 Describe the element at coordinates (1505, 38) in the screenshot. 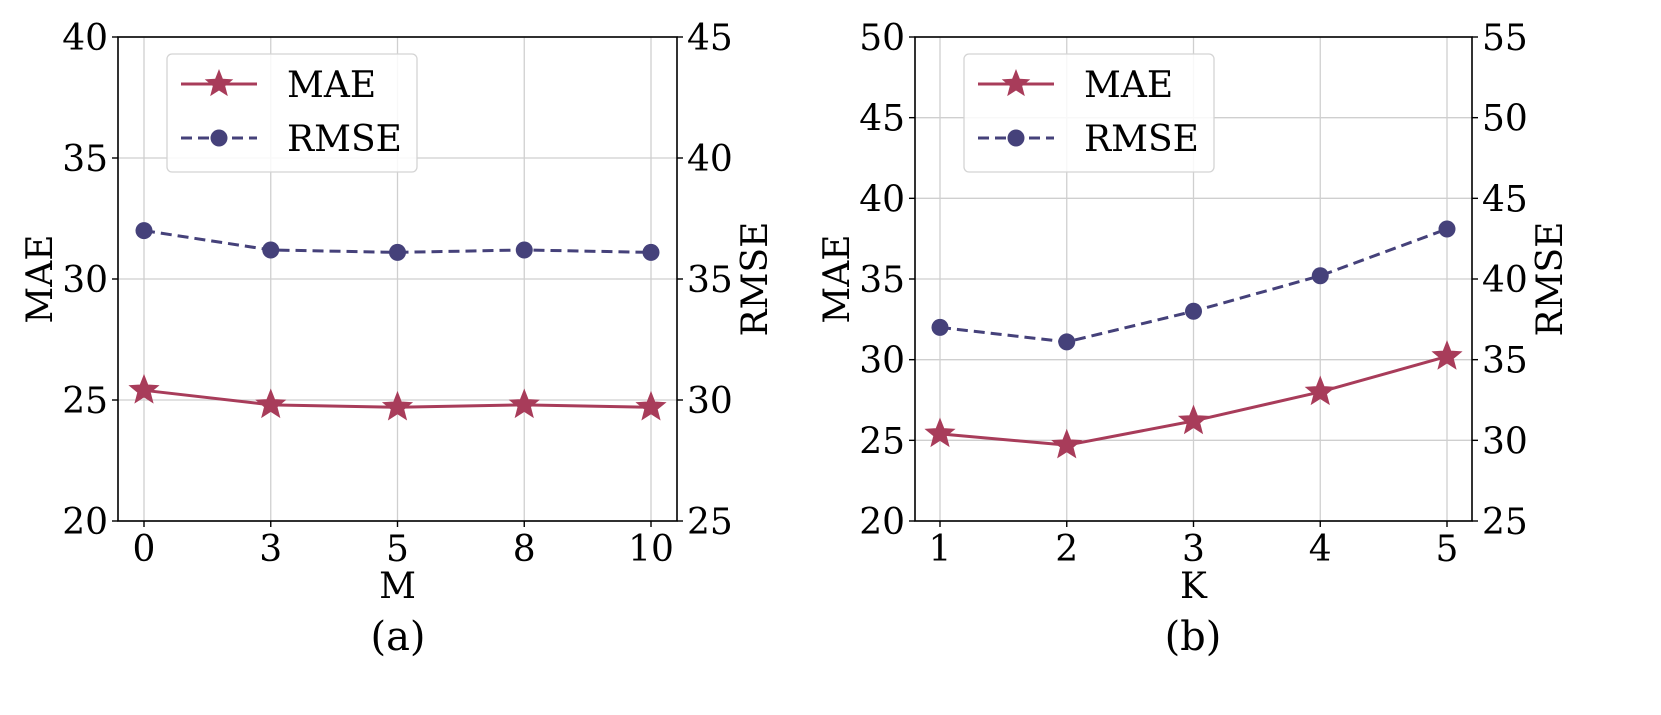

I see `y-tick-label-right: 55` at that location.